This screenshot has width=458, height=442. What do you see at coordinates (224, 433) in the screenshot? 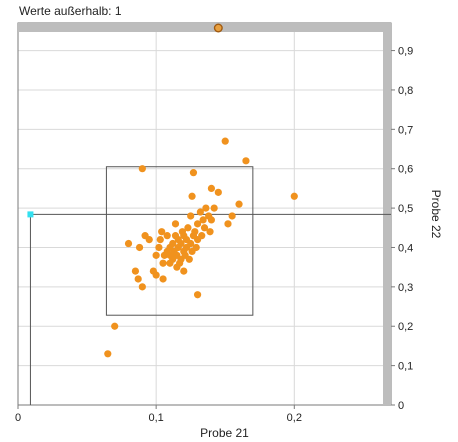
I see `x-axis-title: Probe 21` at bounding box center [224, 433].